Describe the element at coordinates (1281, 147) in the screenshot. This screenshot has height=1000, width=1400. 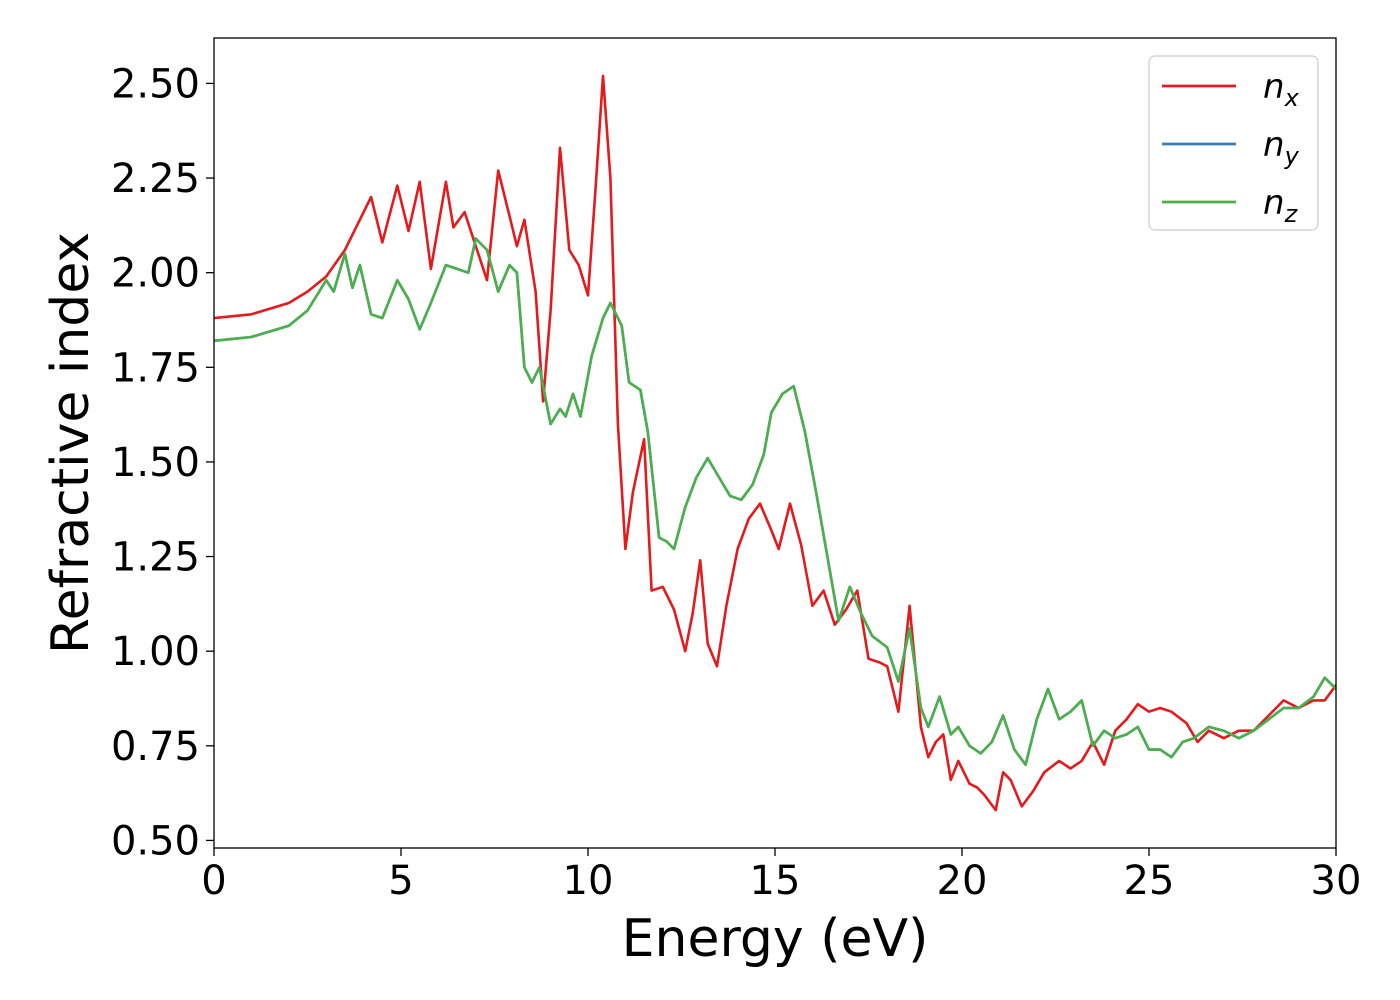
I see `legend-label-y: ny` at that location.